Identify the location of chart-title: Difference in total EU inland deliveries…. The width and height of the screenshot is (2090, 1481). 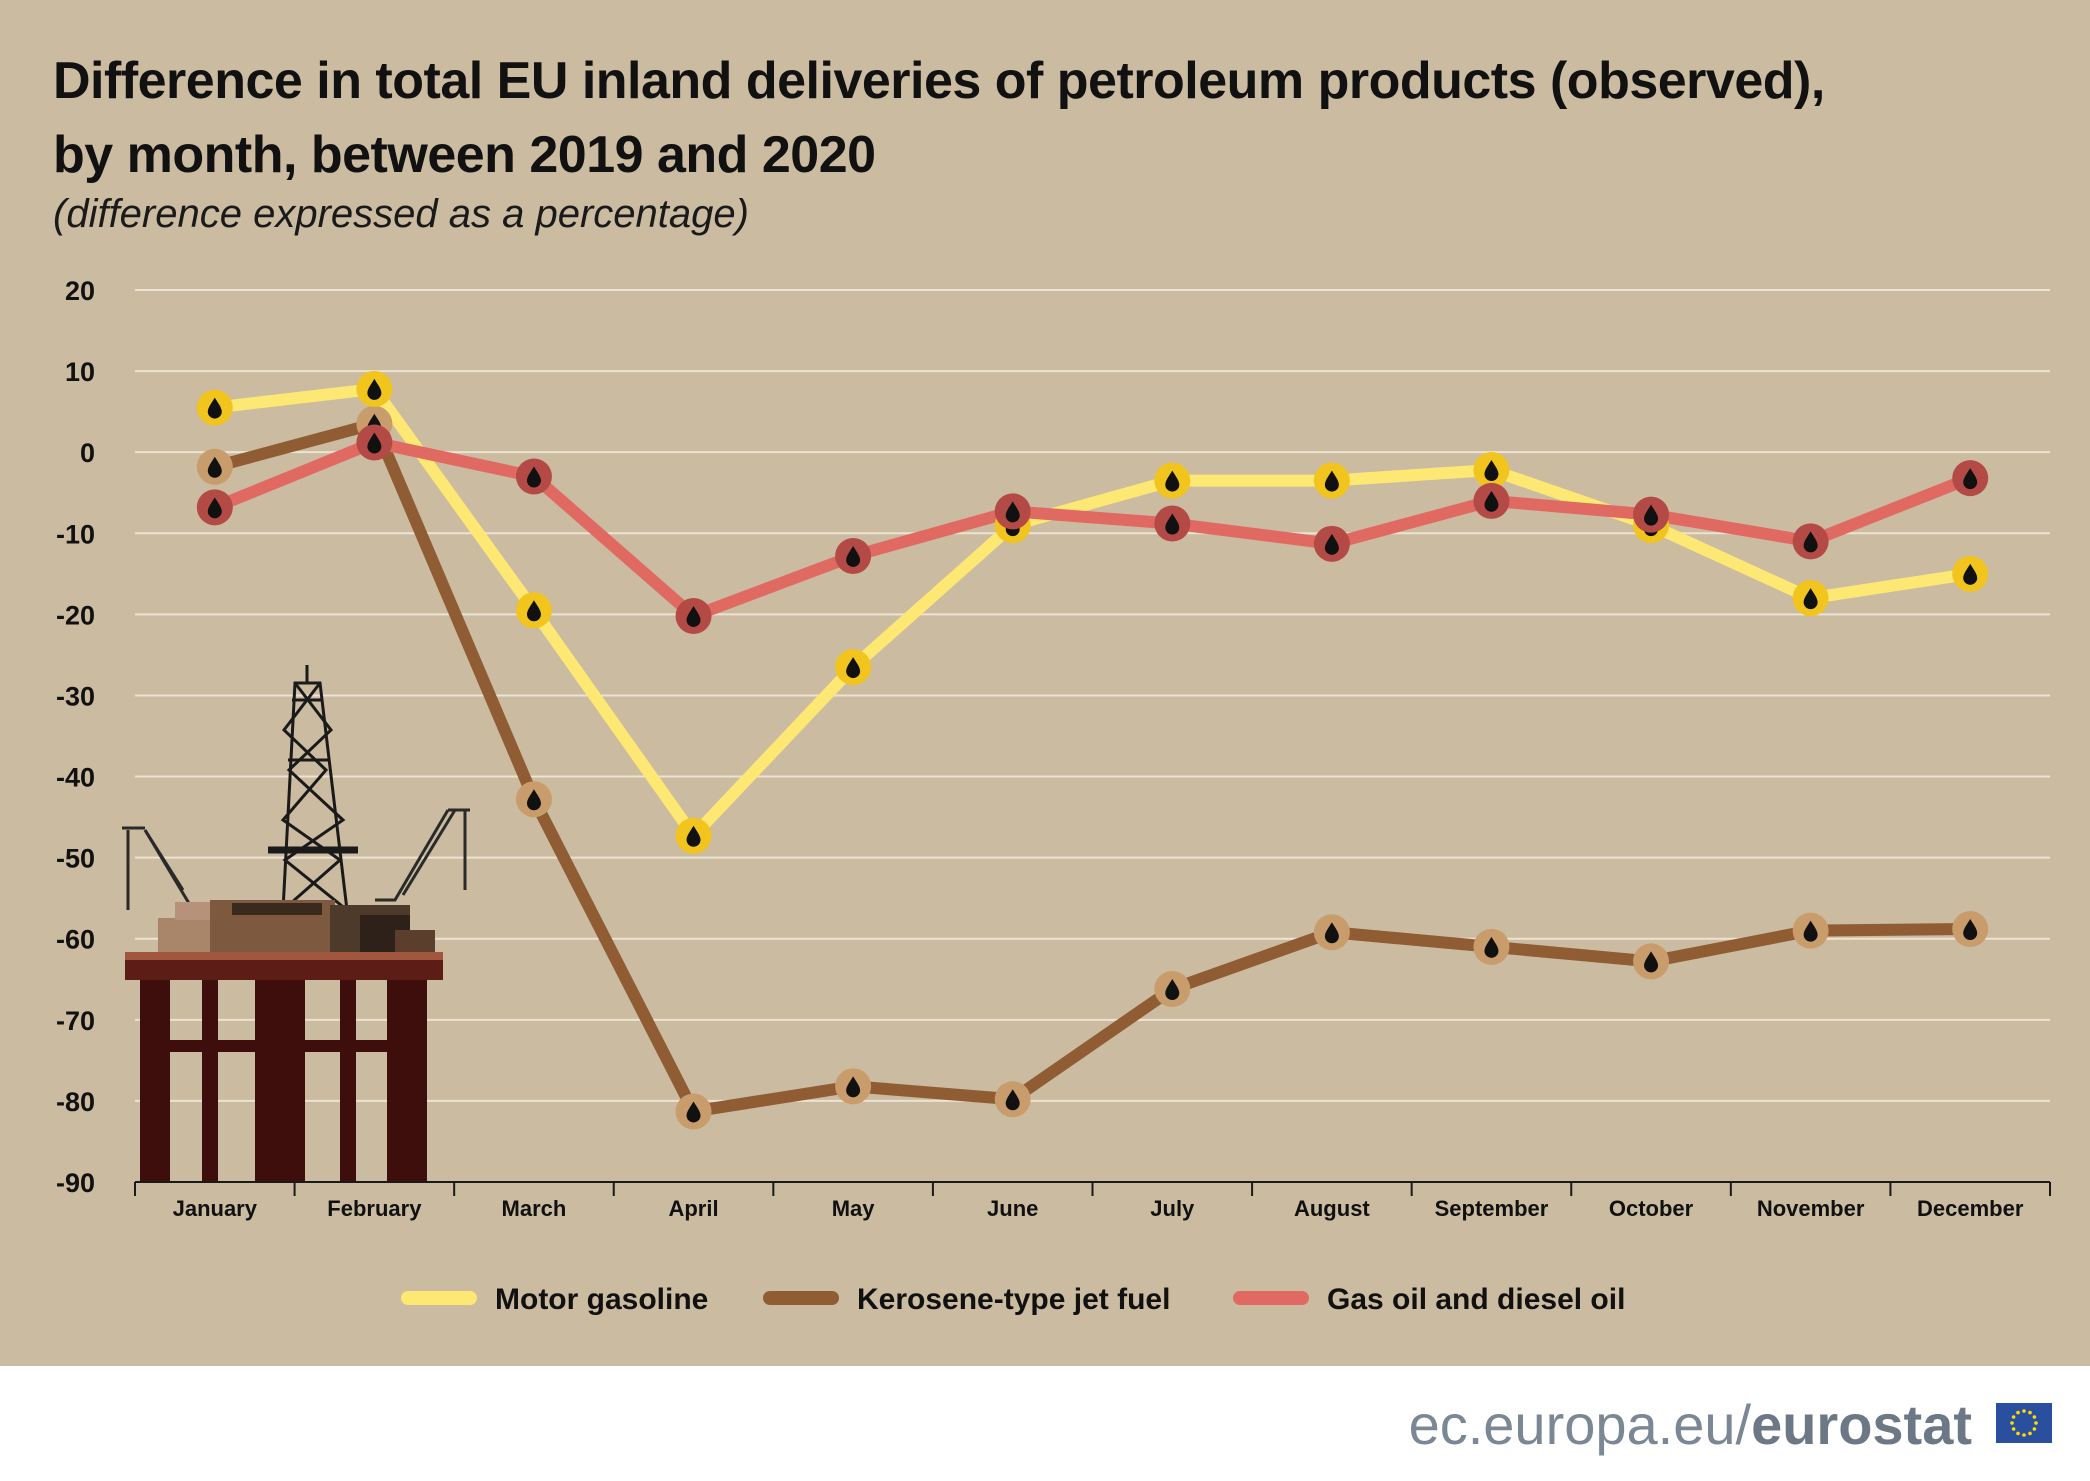
(1053, 118).